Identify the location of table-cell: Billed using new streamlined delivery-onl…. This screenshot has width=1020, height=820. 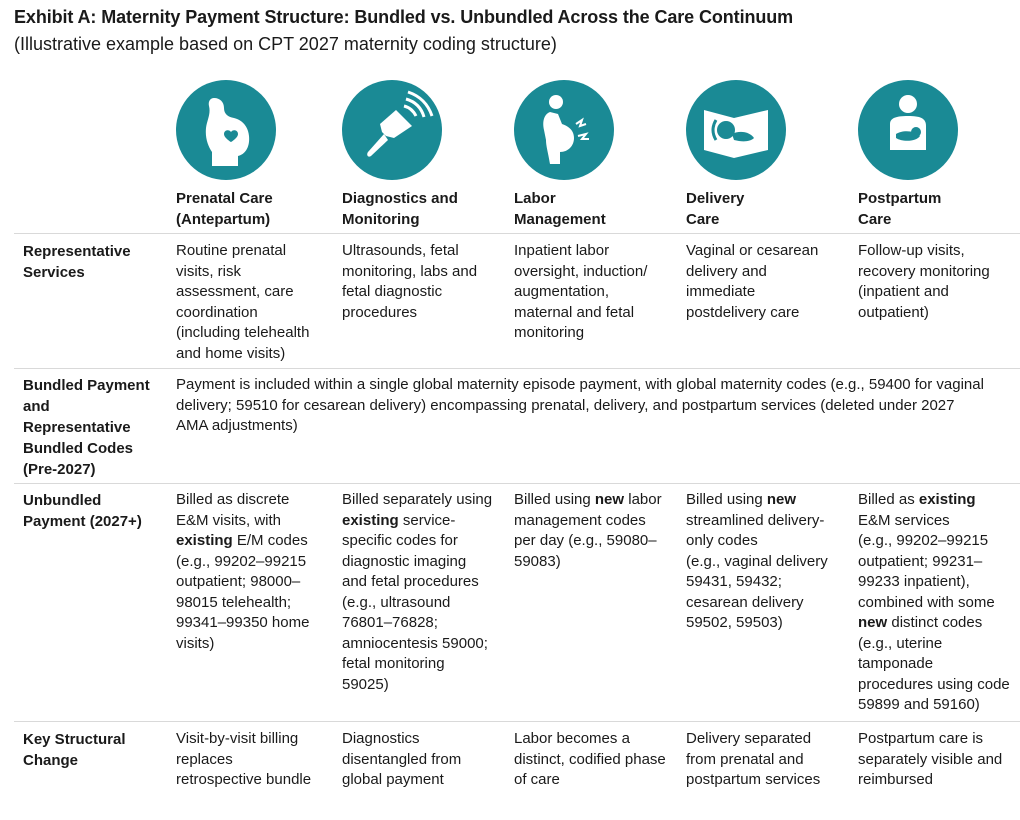
(757, 561).